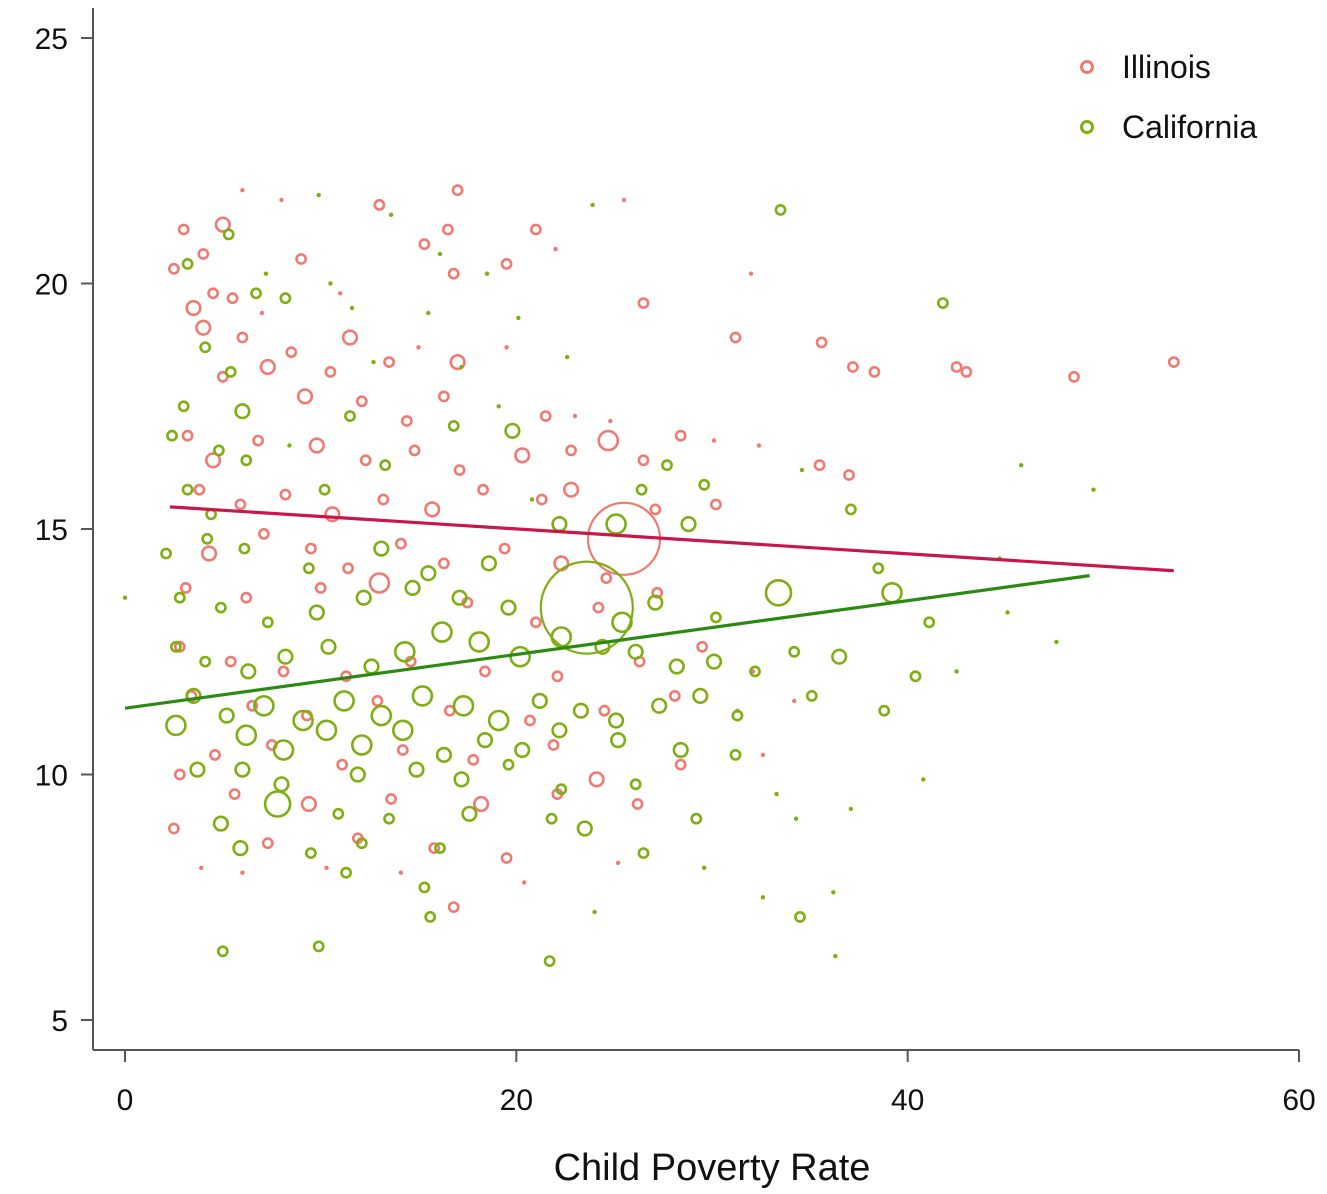  I want to click on y-tick-label: 5, so click(59, 1021).